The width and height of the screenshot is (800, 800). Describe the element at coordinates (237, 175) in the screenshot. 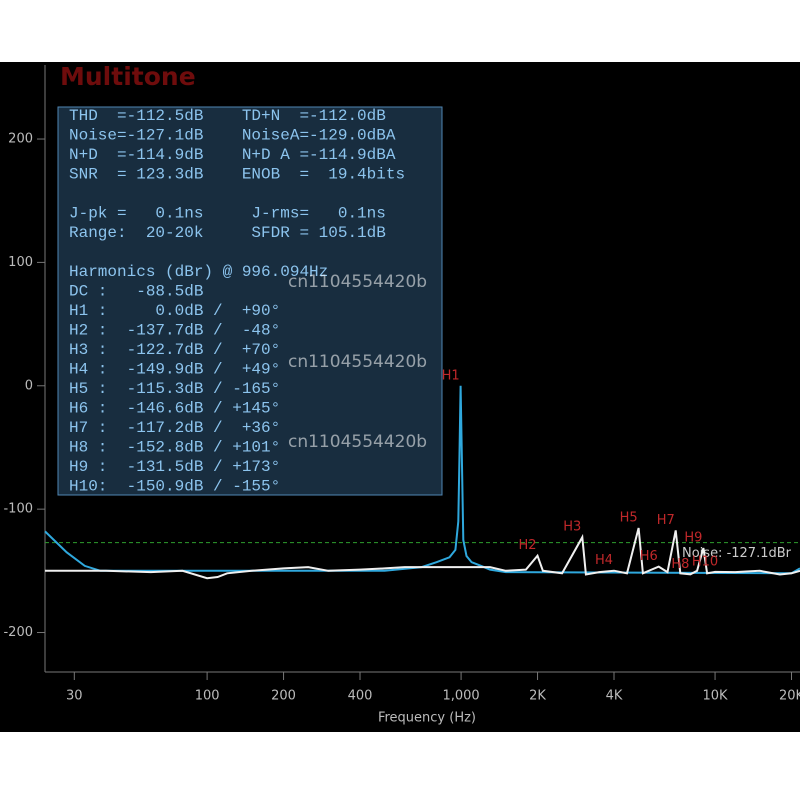

I see `stats-line: SNR = 123.3dB ENOB = 19.4bits` at that location.